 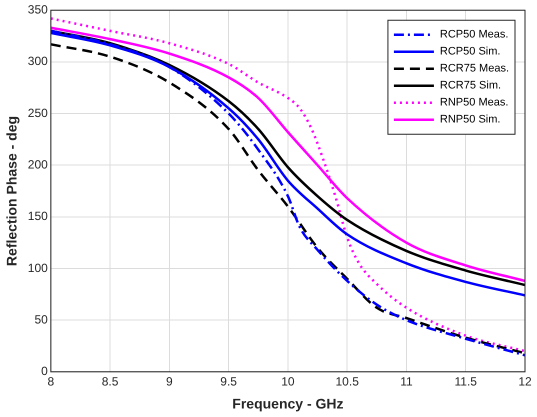 I want to click on y-tick-label: 0, so click(x=44, y=371).